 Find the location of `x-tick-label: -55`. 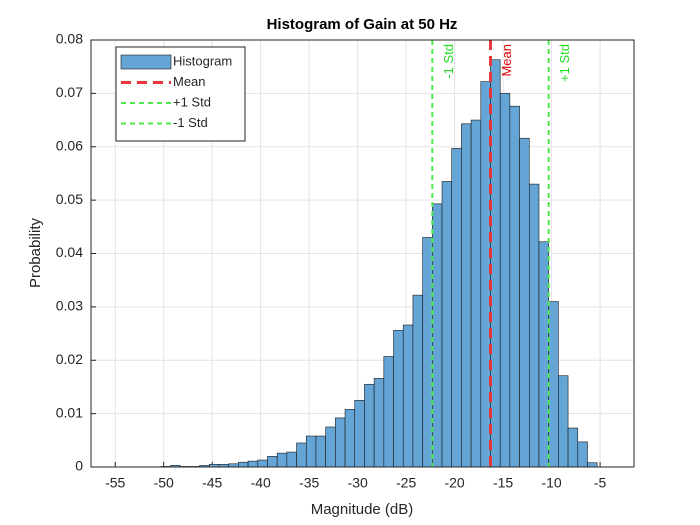

x-tick-label: -55 is located at coordinates (115, 483).